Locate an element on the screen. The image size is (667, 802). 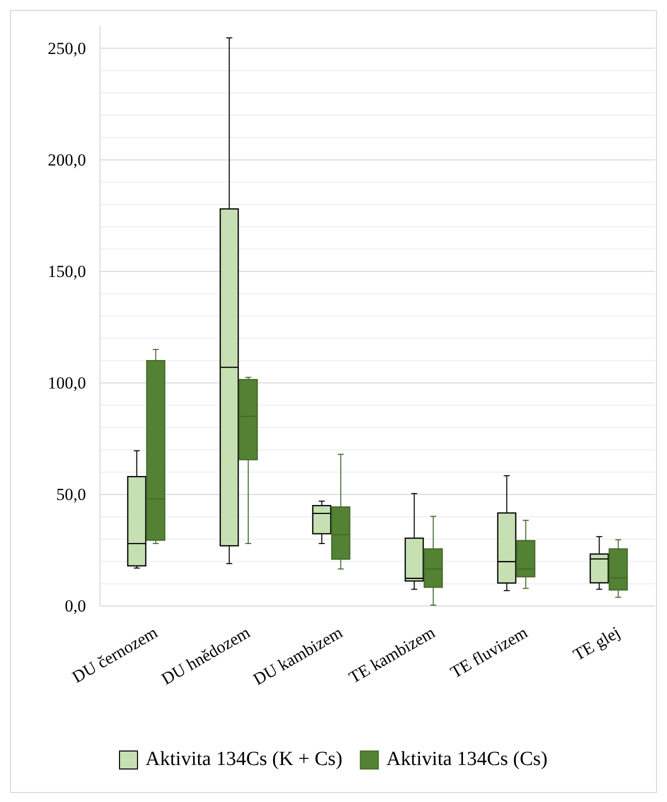
x-tick-label: TE glej is located at coordinates (597, 643).